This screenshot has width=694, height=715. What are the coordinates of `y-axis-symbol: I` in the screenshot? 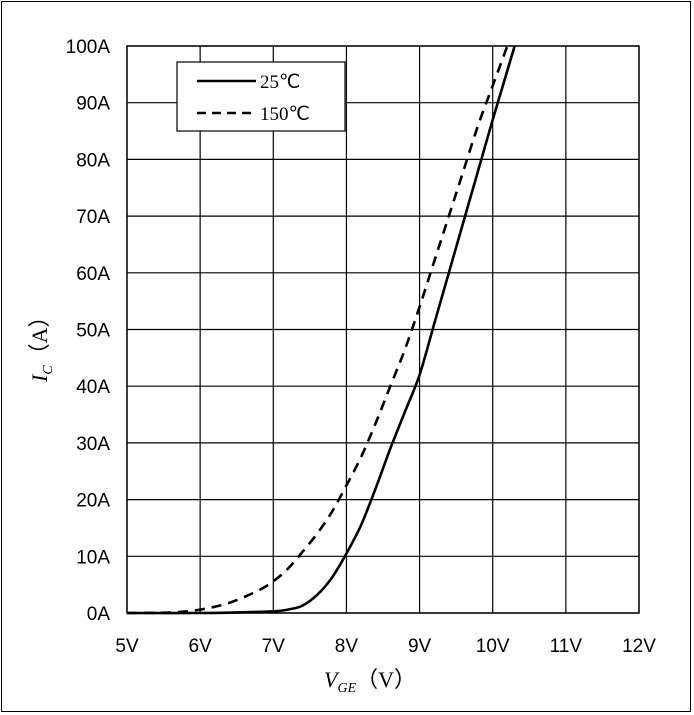 It's located at (39, 378).